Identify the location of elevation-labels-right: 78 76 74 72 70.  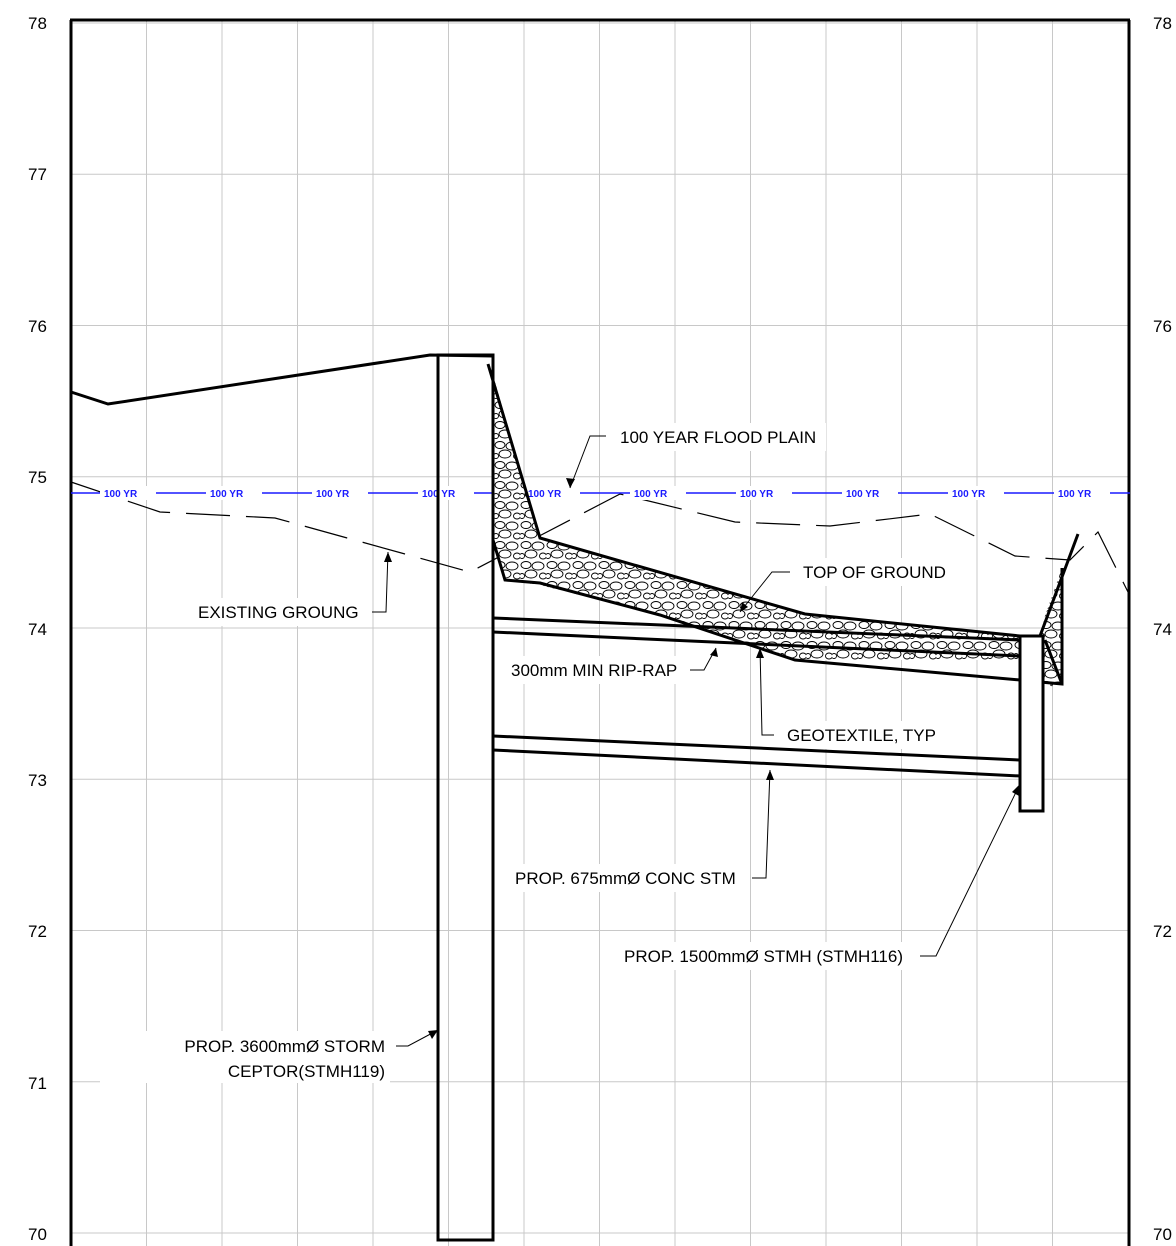
(1162, 629).